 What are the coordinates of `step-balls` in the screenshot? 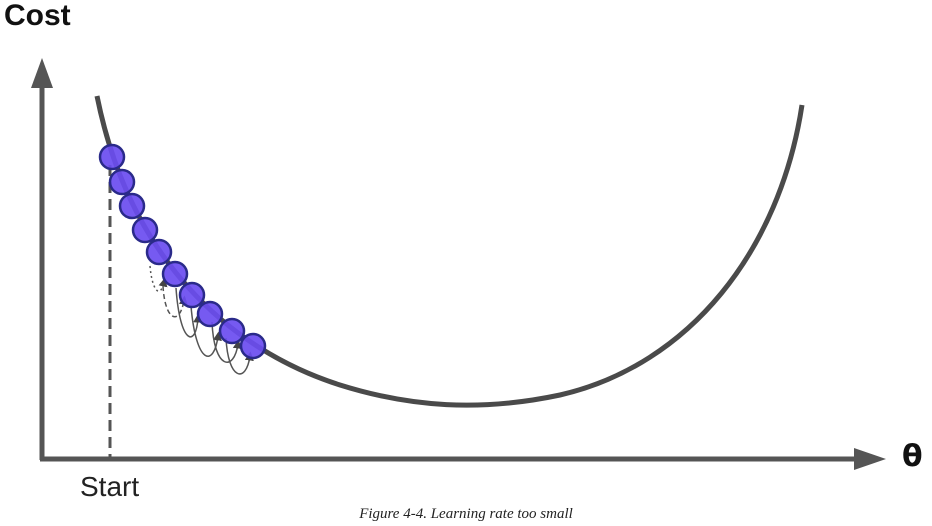 It's located at (182, 251).